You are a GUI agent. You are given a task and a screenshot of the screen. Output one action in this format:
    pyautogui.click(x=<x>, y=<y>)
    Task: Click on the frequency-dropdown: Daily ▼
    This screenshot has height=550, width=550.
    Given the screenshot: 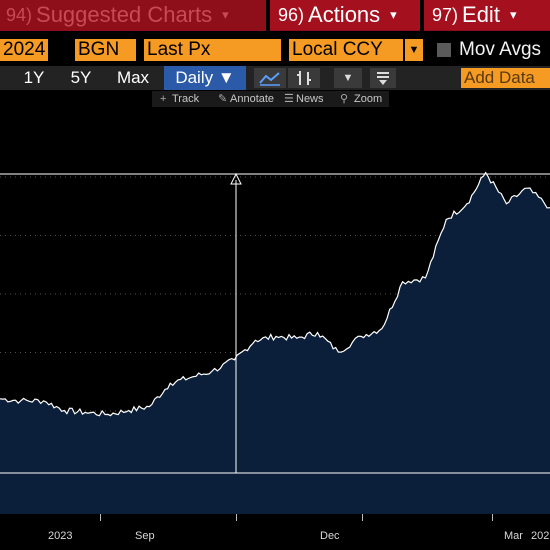 What is the action you would take?
    pyautogui.click(x=205, y=78)
    